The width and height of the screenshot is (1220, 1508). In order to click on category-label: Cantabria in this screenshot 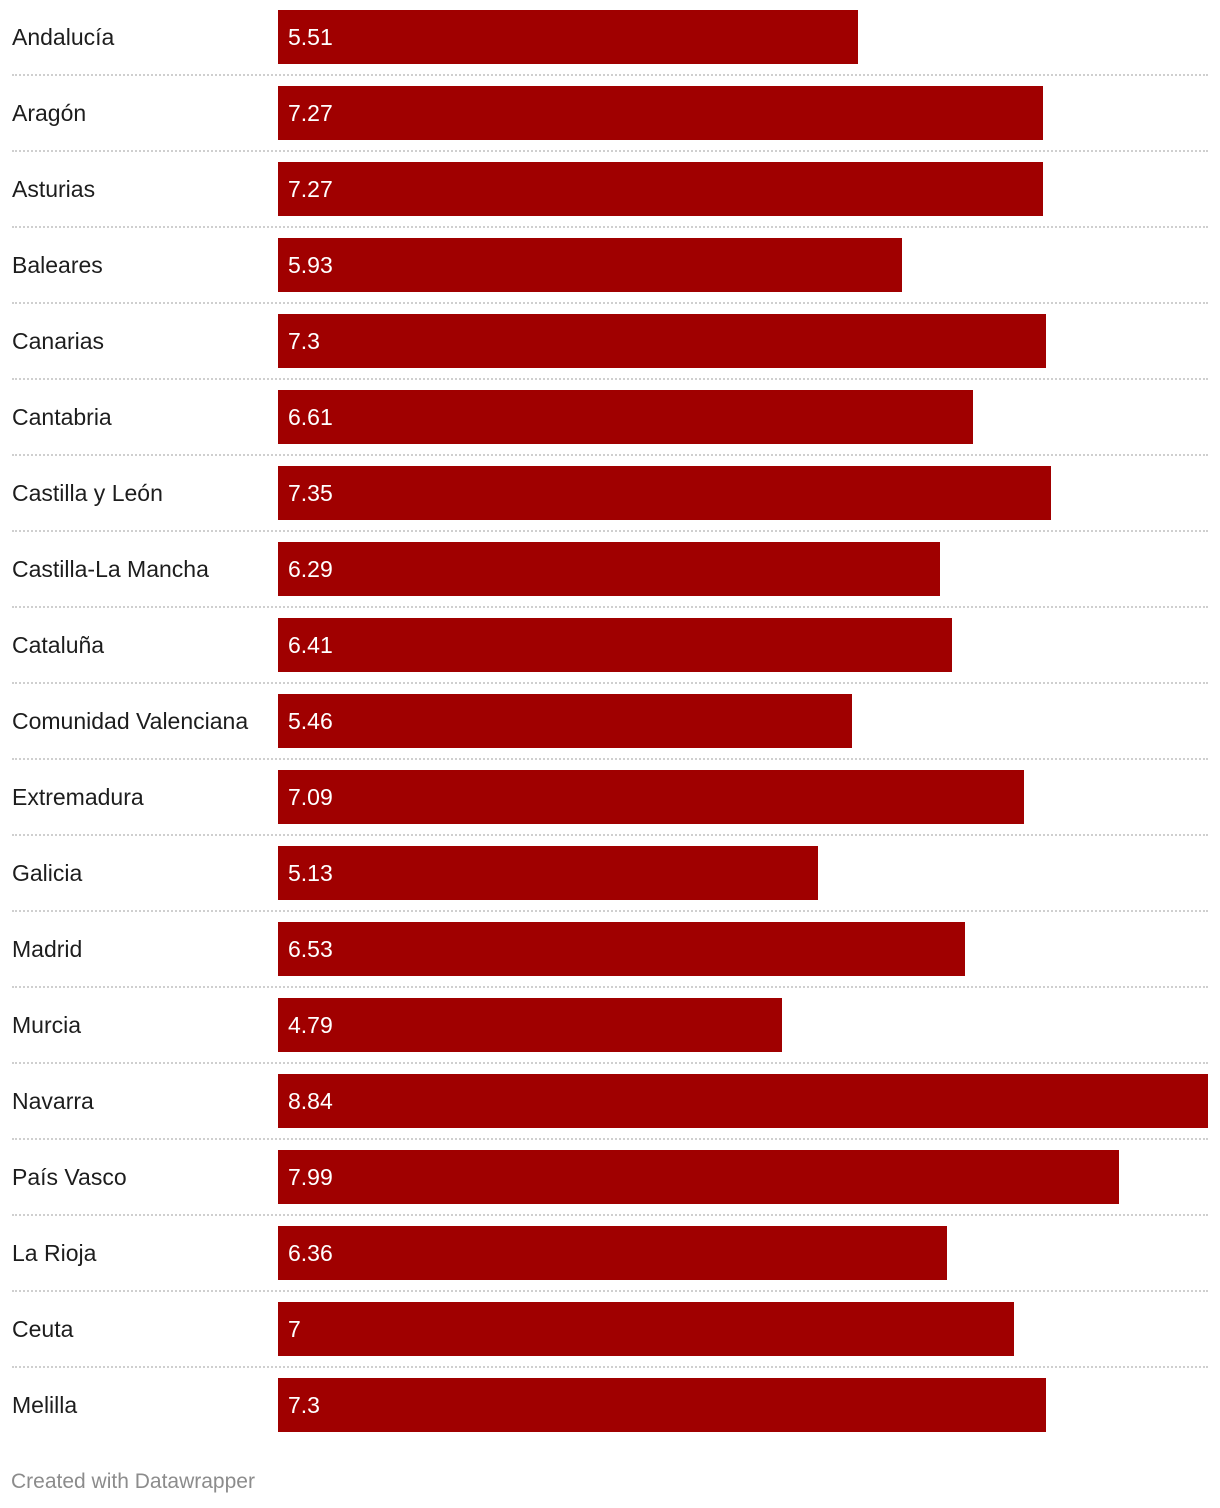, I will do `click(62, 417)`.